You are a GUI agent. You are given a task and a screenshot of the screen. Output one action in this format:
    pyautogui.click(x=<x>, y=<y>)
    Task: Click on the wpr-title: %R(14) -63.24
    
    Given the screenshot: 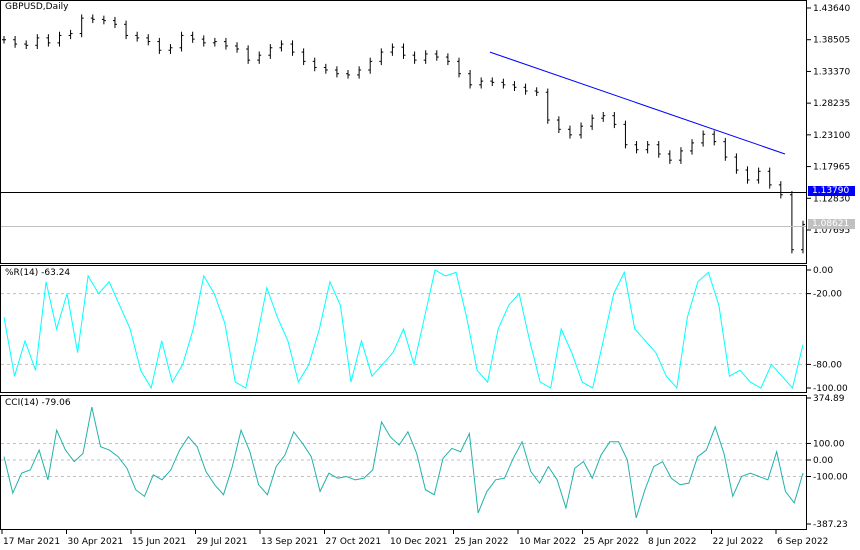 What is the action you would take?
    pyautogui.click(x=38, y=273)
    